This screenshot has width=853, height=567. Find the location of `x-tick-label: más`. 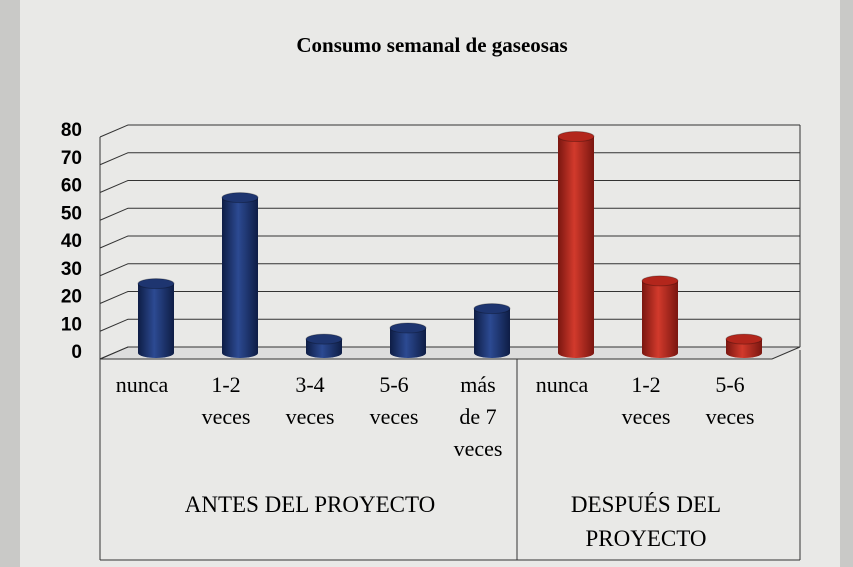

x-tick-label: más is located at coordinates (477, 384).